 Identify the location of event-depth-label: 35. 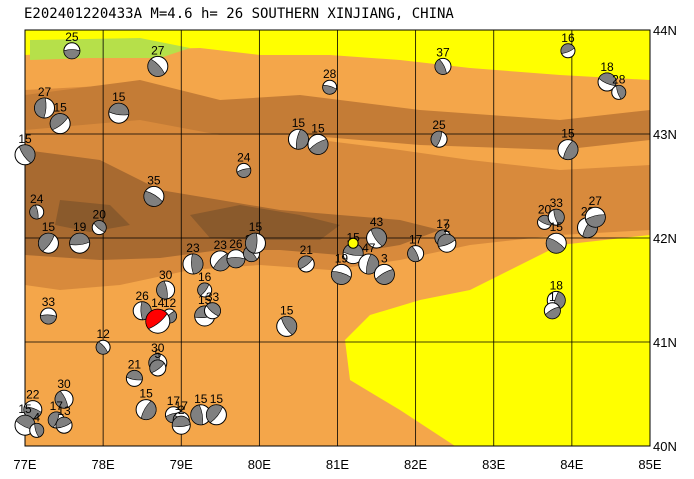
(154, 180).